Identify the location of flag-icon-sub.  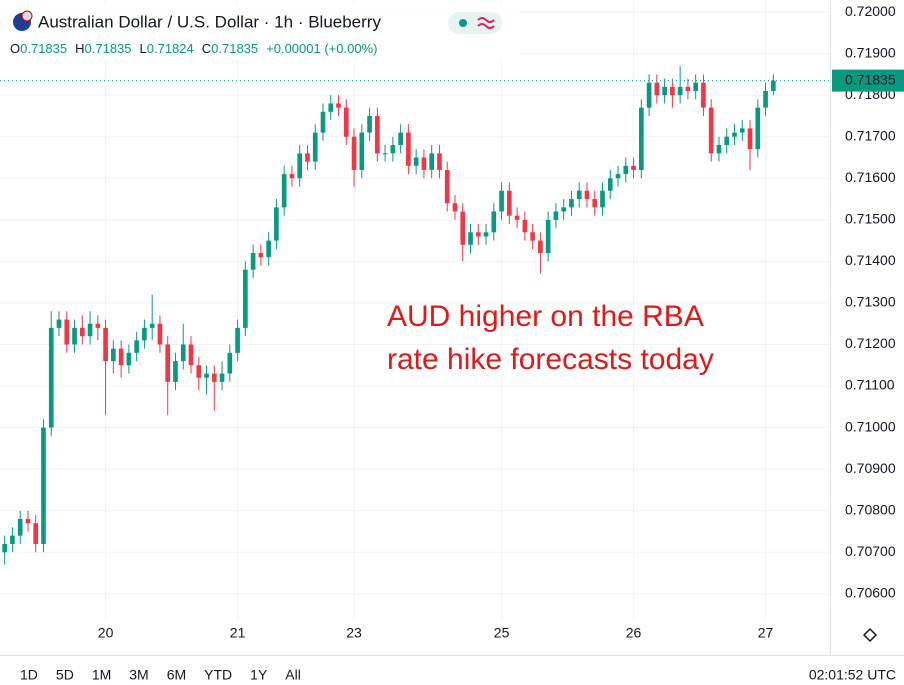
(27, 16).